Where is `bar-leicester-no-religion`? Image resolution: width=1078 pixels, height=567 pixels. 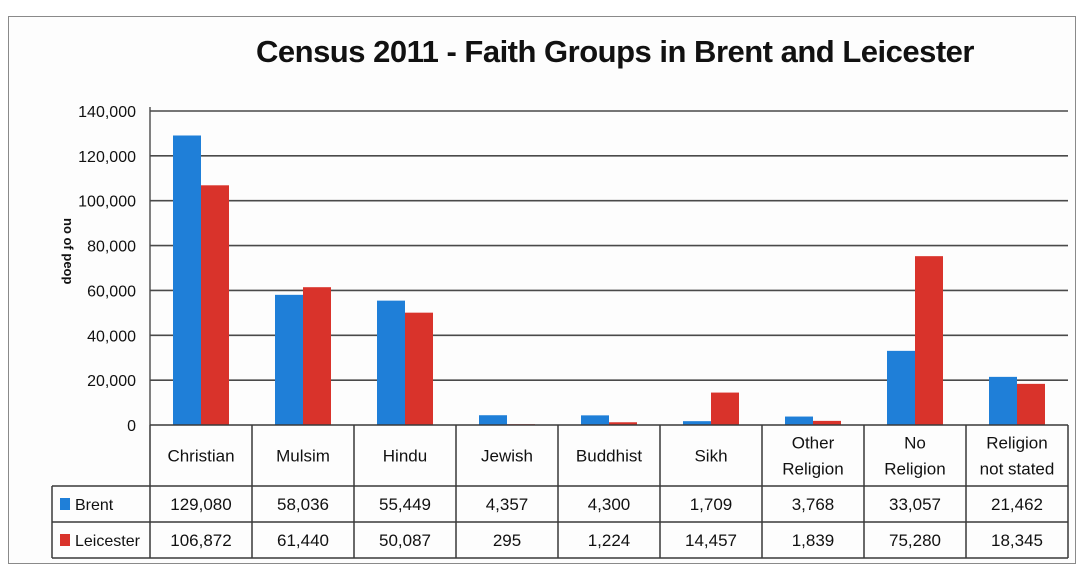
bar-leicester-no-religion is located at coordinates (929, 340).